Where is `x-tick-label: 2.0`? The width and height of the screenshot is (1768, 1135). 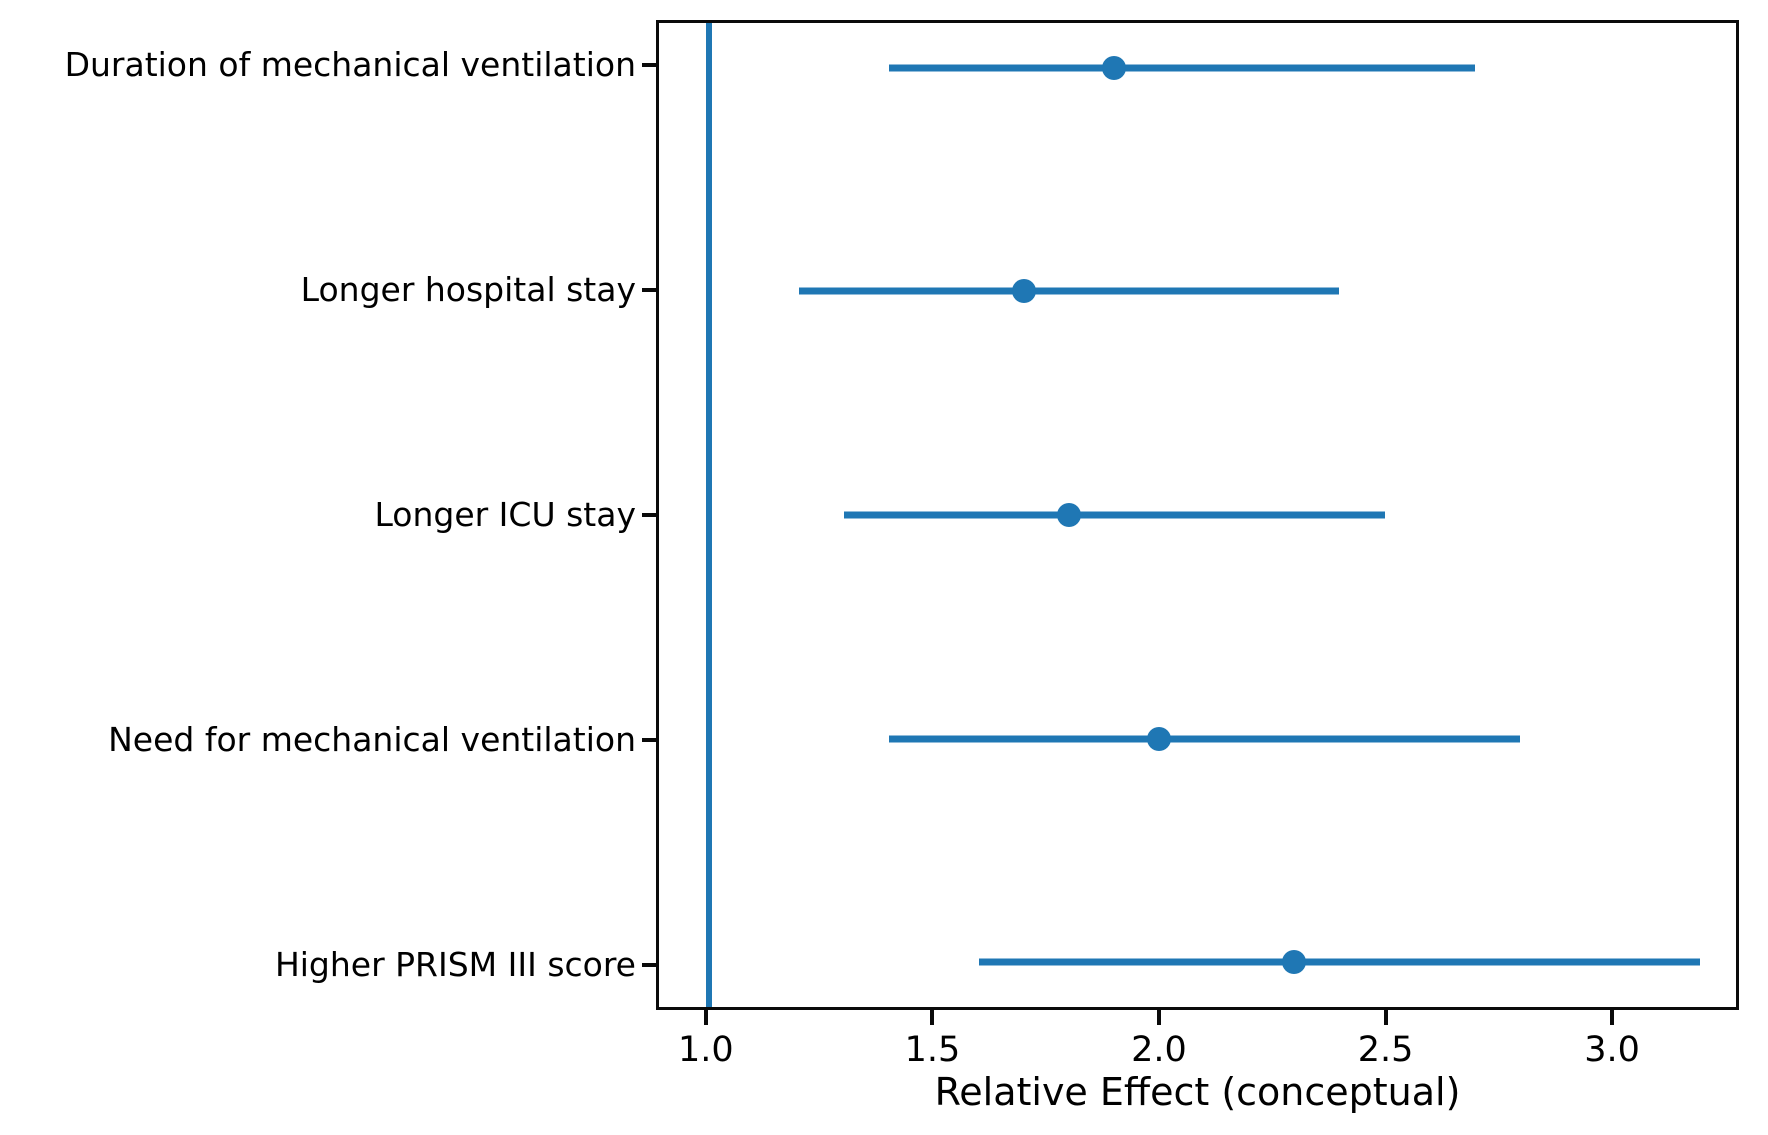
x-tick-label: 2.0 is located at coordinates (1159, 1050).